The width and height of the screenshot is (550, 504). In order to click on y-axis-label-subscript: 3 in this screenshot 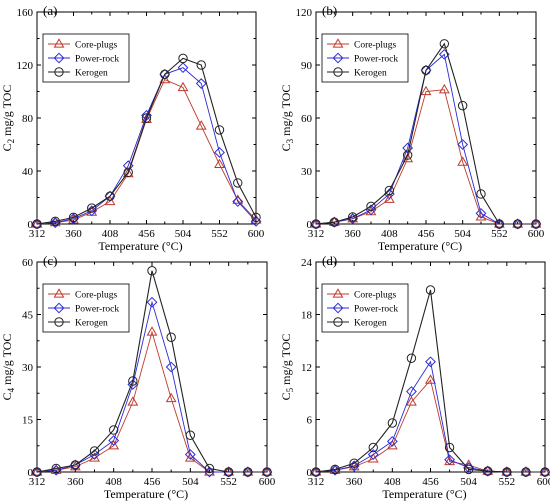, I will do `click(290, 140)`.